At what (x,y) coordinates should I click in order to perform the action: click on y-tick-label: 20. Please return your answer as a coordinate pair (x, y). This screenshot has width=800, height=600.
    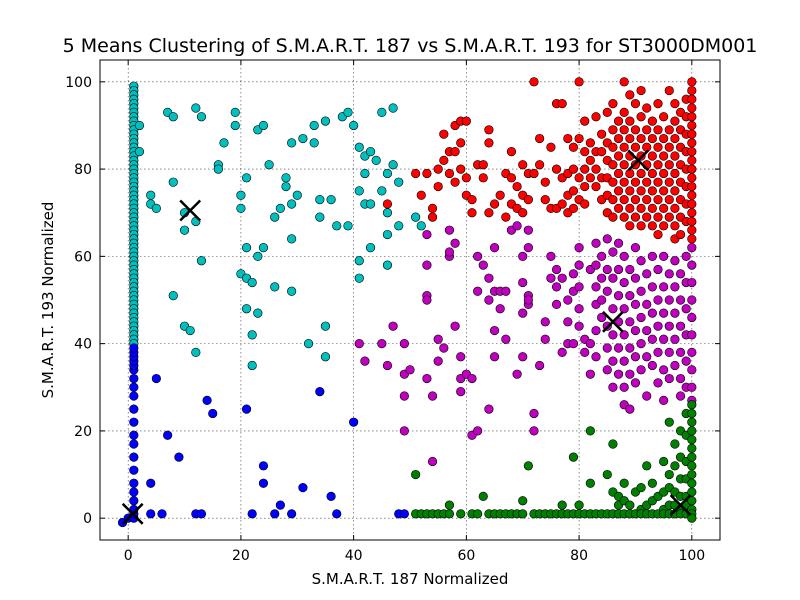
    Looking at the image, I should click on (83, 432).